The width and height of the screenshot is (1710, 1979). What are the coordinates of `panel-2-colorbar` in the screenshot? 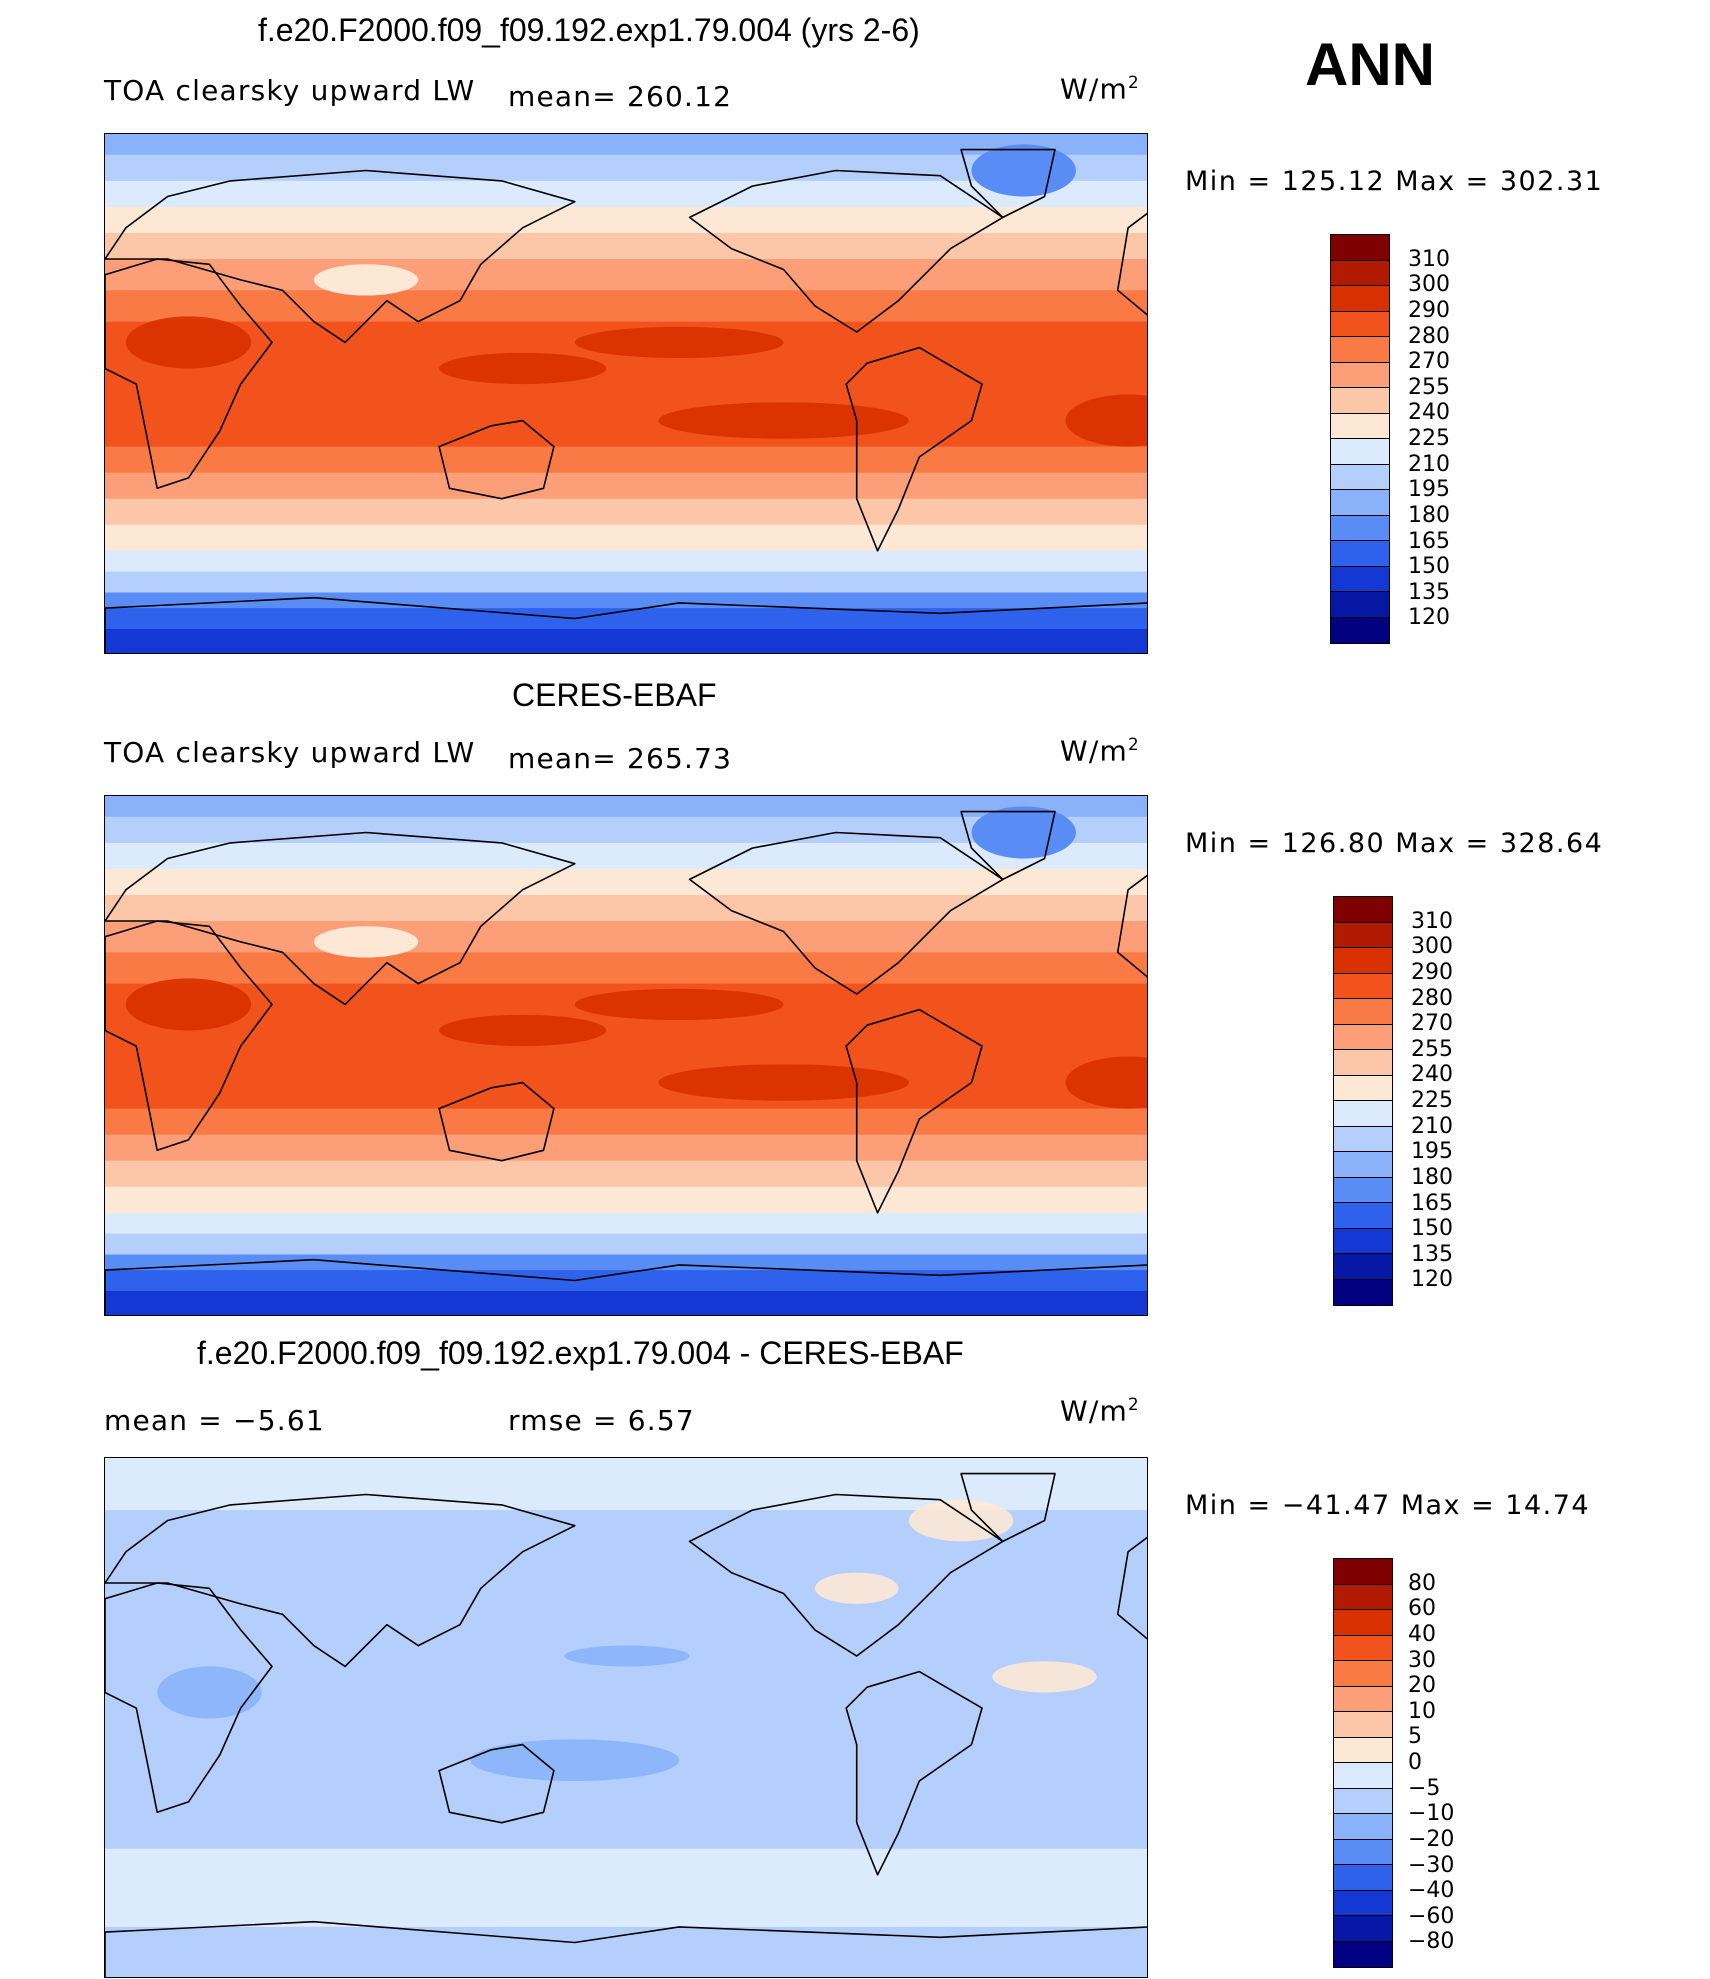 It's located at (1363, 1101).